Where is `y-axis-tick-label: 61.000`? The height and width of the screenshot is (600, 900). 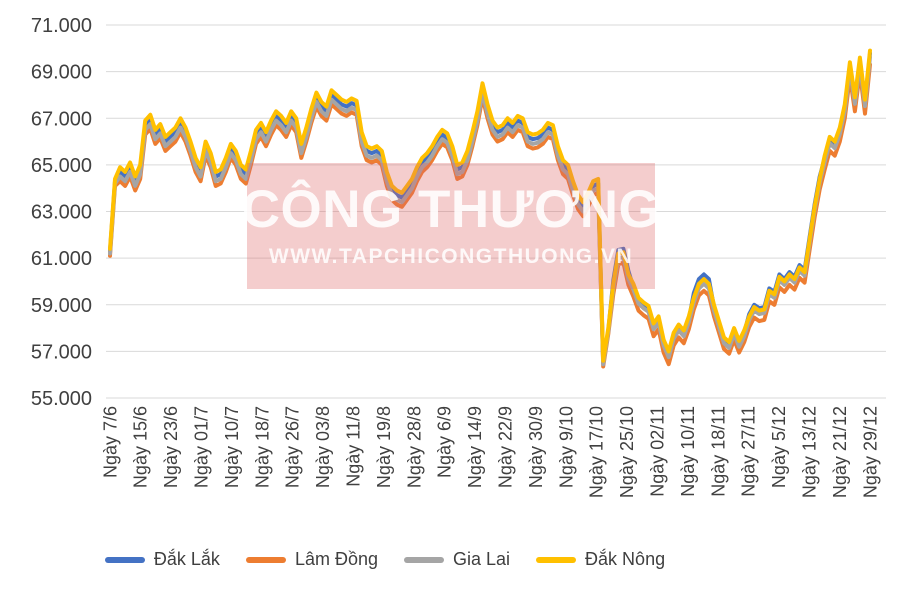 y-axis-tick-label: 61.000 is located at coordinates (61, 259).